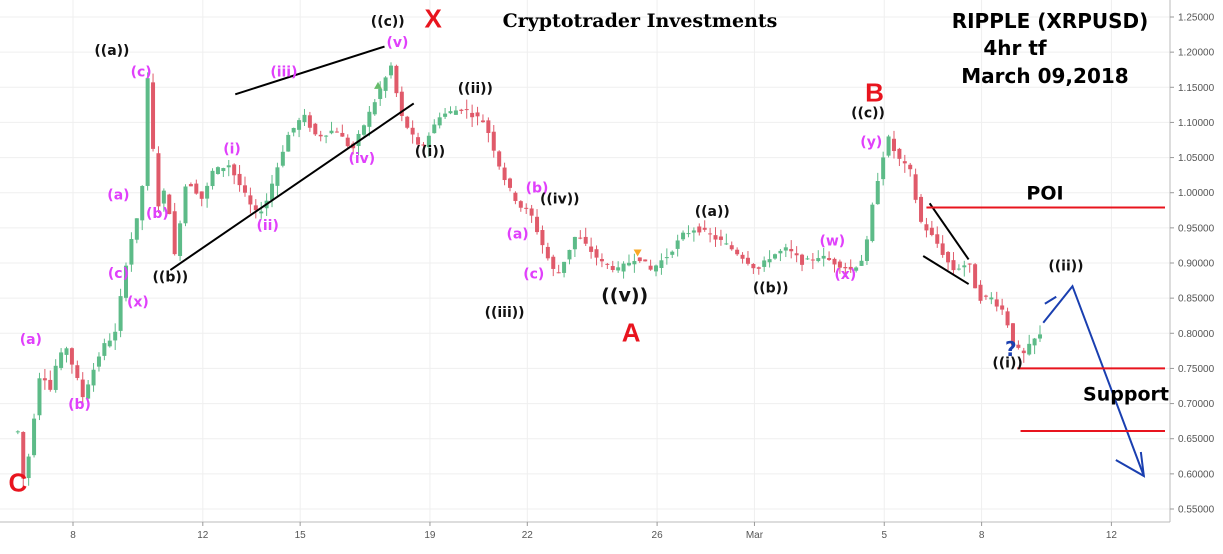  Describe the element at coordinates (301, 535) in the screenshot. I see `x-tick-label: 15` at that location.